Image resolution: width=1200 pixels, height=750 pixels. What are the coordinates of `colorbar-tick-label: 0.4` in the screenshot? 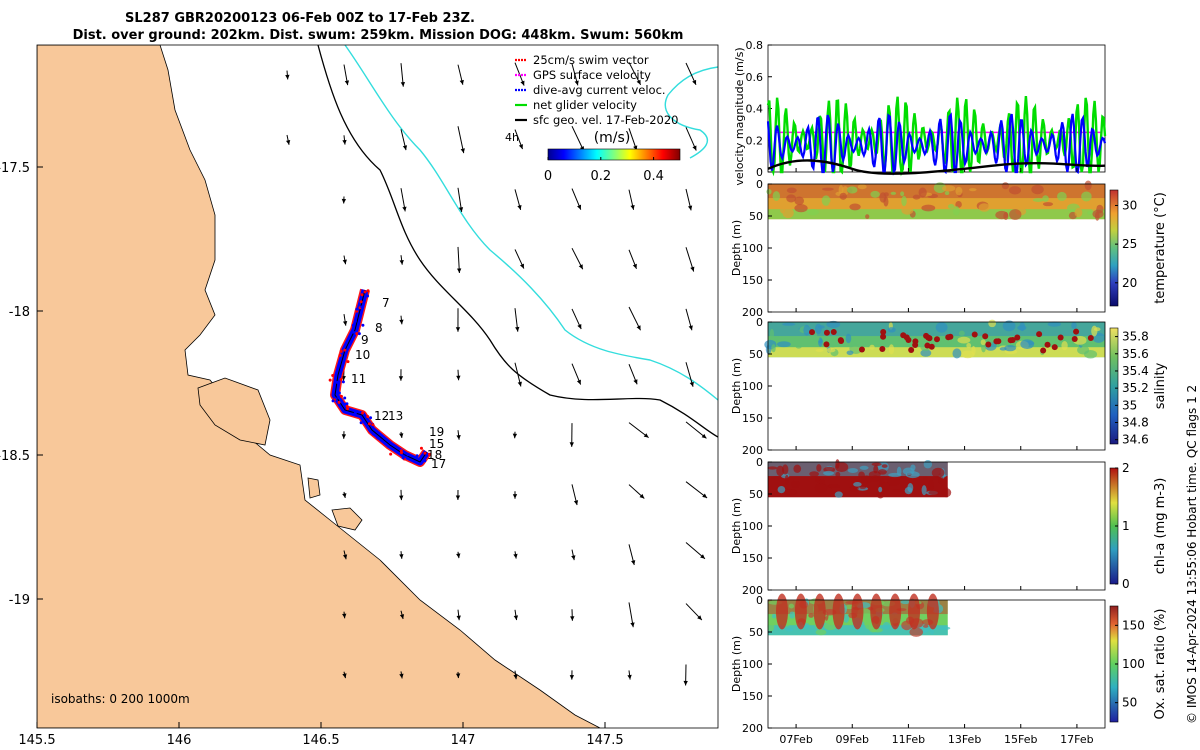 It's located at (653, 176).